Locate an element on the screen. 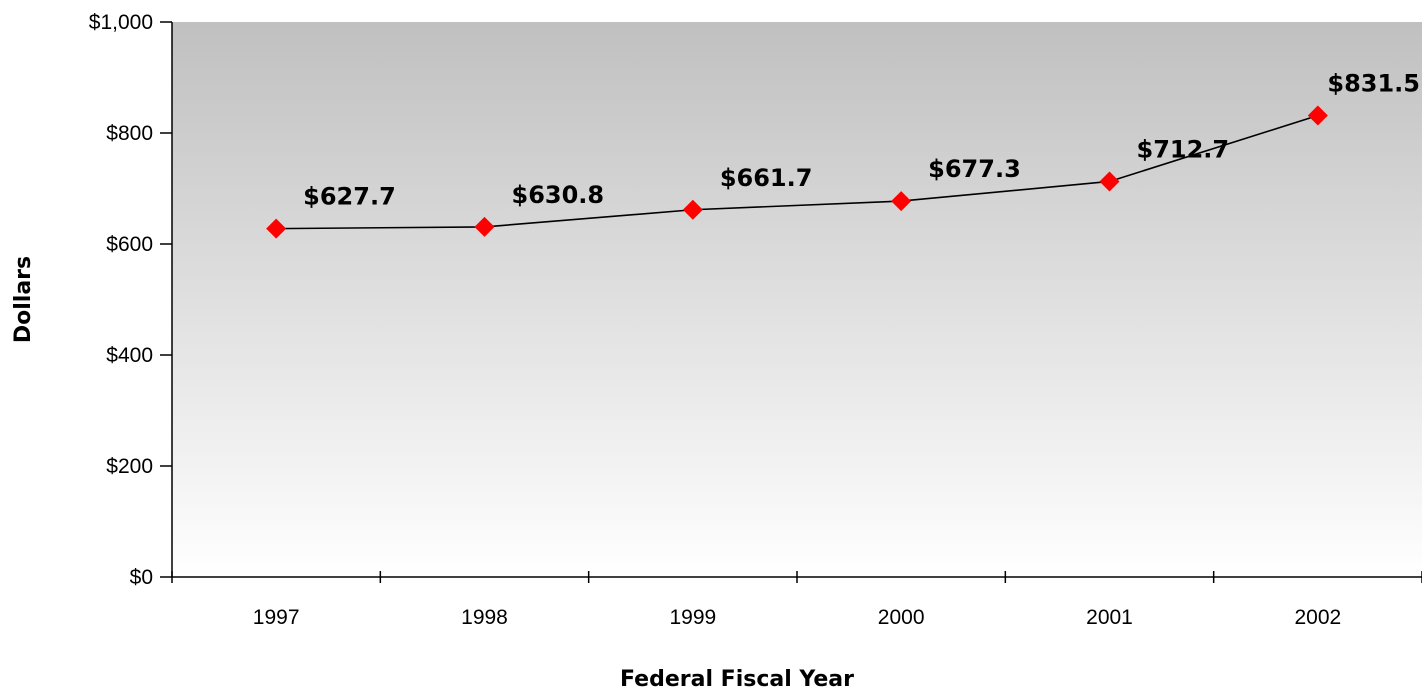  y-axis: $0 $200 $400 $600 $800 $1,000 is located at coordinates (131, 300).